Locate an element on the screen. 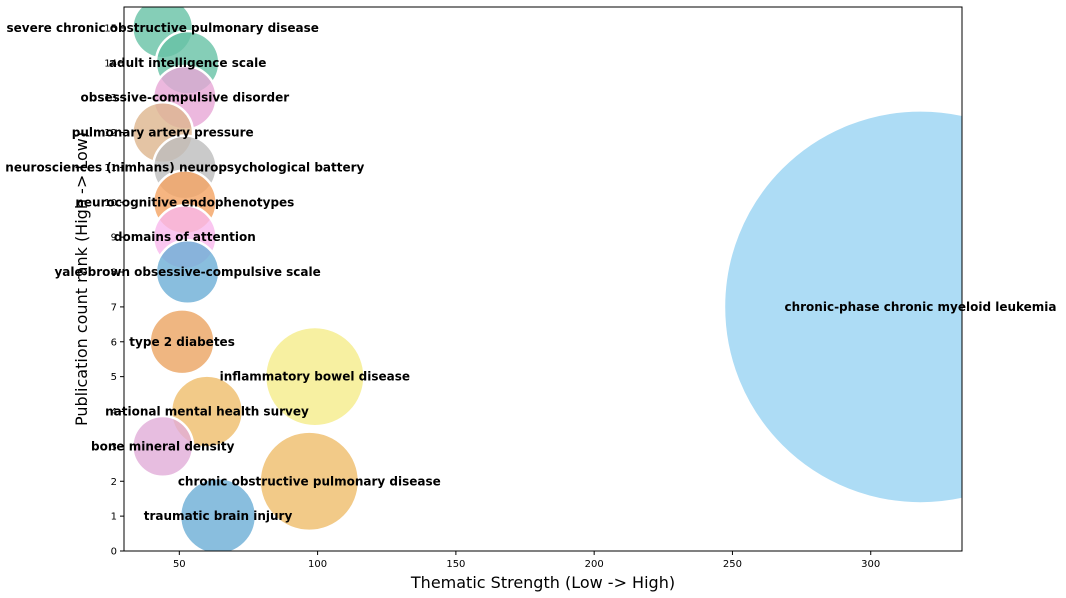 Image resolution: width=1066 pixels, height=598 pixels. bubble-label: national mental health survey is located at coordinates (207, 412).